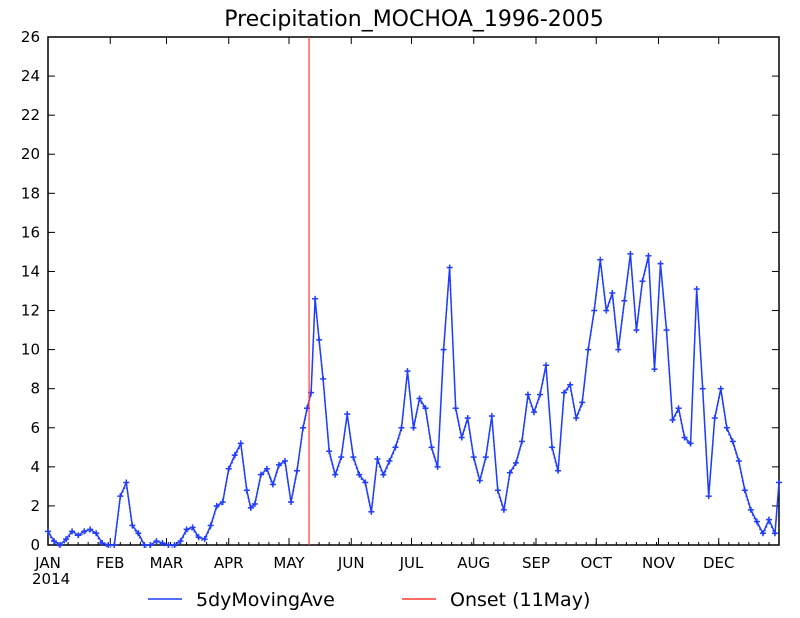 This screenshot has height=618, width=800. I want to click on x-tick-label: NOV, so click(659, 563).